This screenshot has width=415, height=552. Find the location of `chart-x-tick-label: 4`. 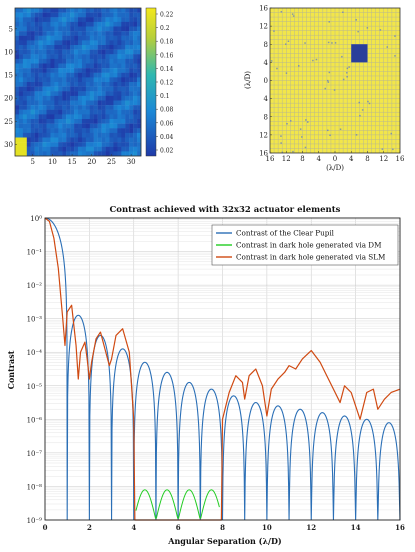

chart-x-tick-label: 4 is located at coordinates (133, 527).